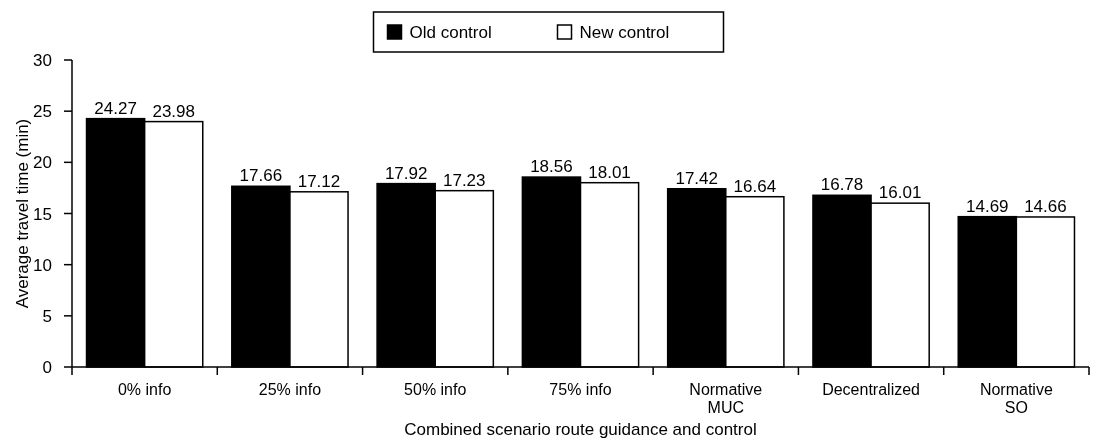 Image resolution: width=1097 pixels, height=441 pixels. Describe the element at coordinates (42, 112) in the screenshot. I see `y-tick-label: 25` at that location.